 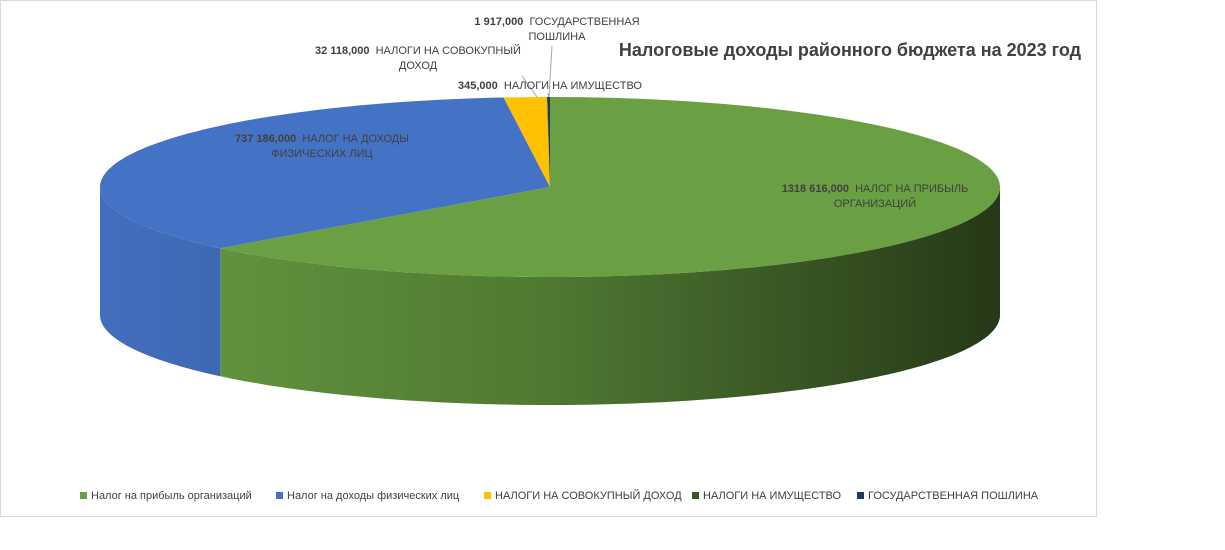 What do you see at coordinates (572, 86) in the screenshot?
I see `data-label-name: НАЛОГИ НА ИМУЩЕСТВО` at bounding box center [572, 86].